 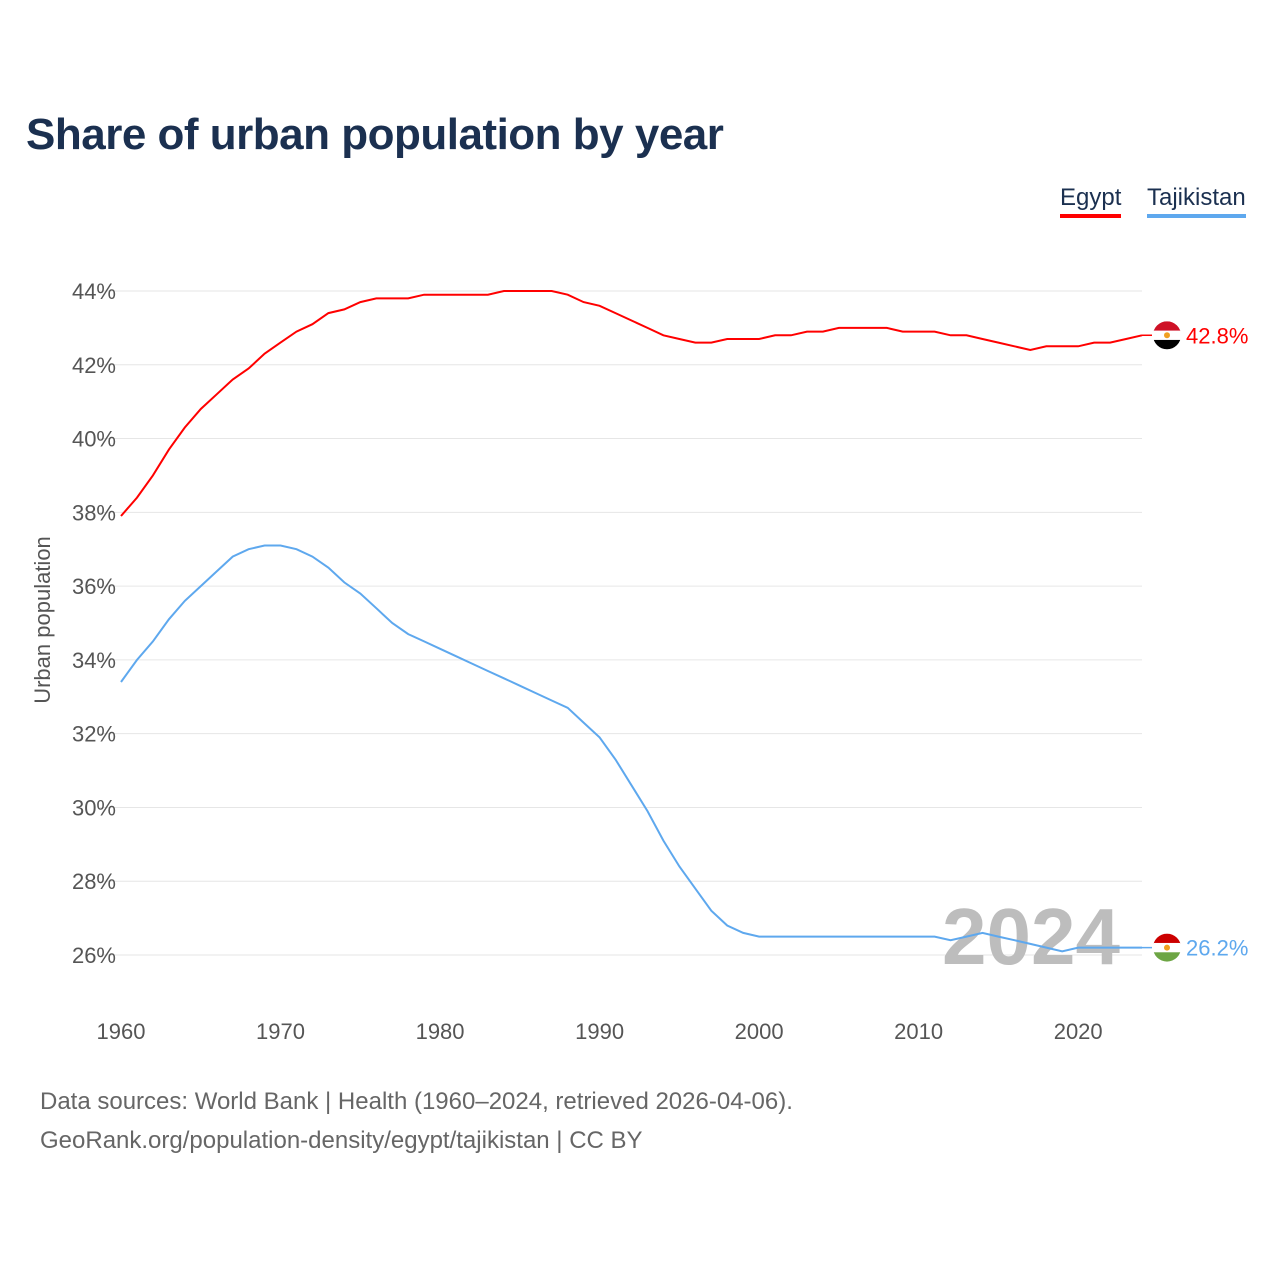 What do you see at coordinates (631, 403) in the screenshot?
I see `series-line-egypt` at bounding box center [631, 403].